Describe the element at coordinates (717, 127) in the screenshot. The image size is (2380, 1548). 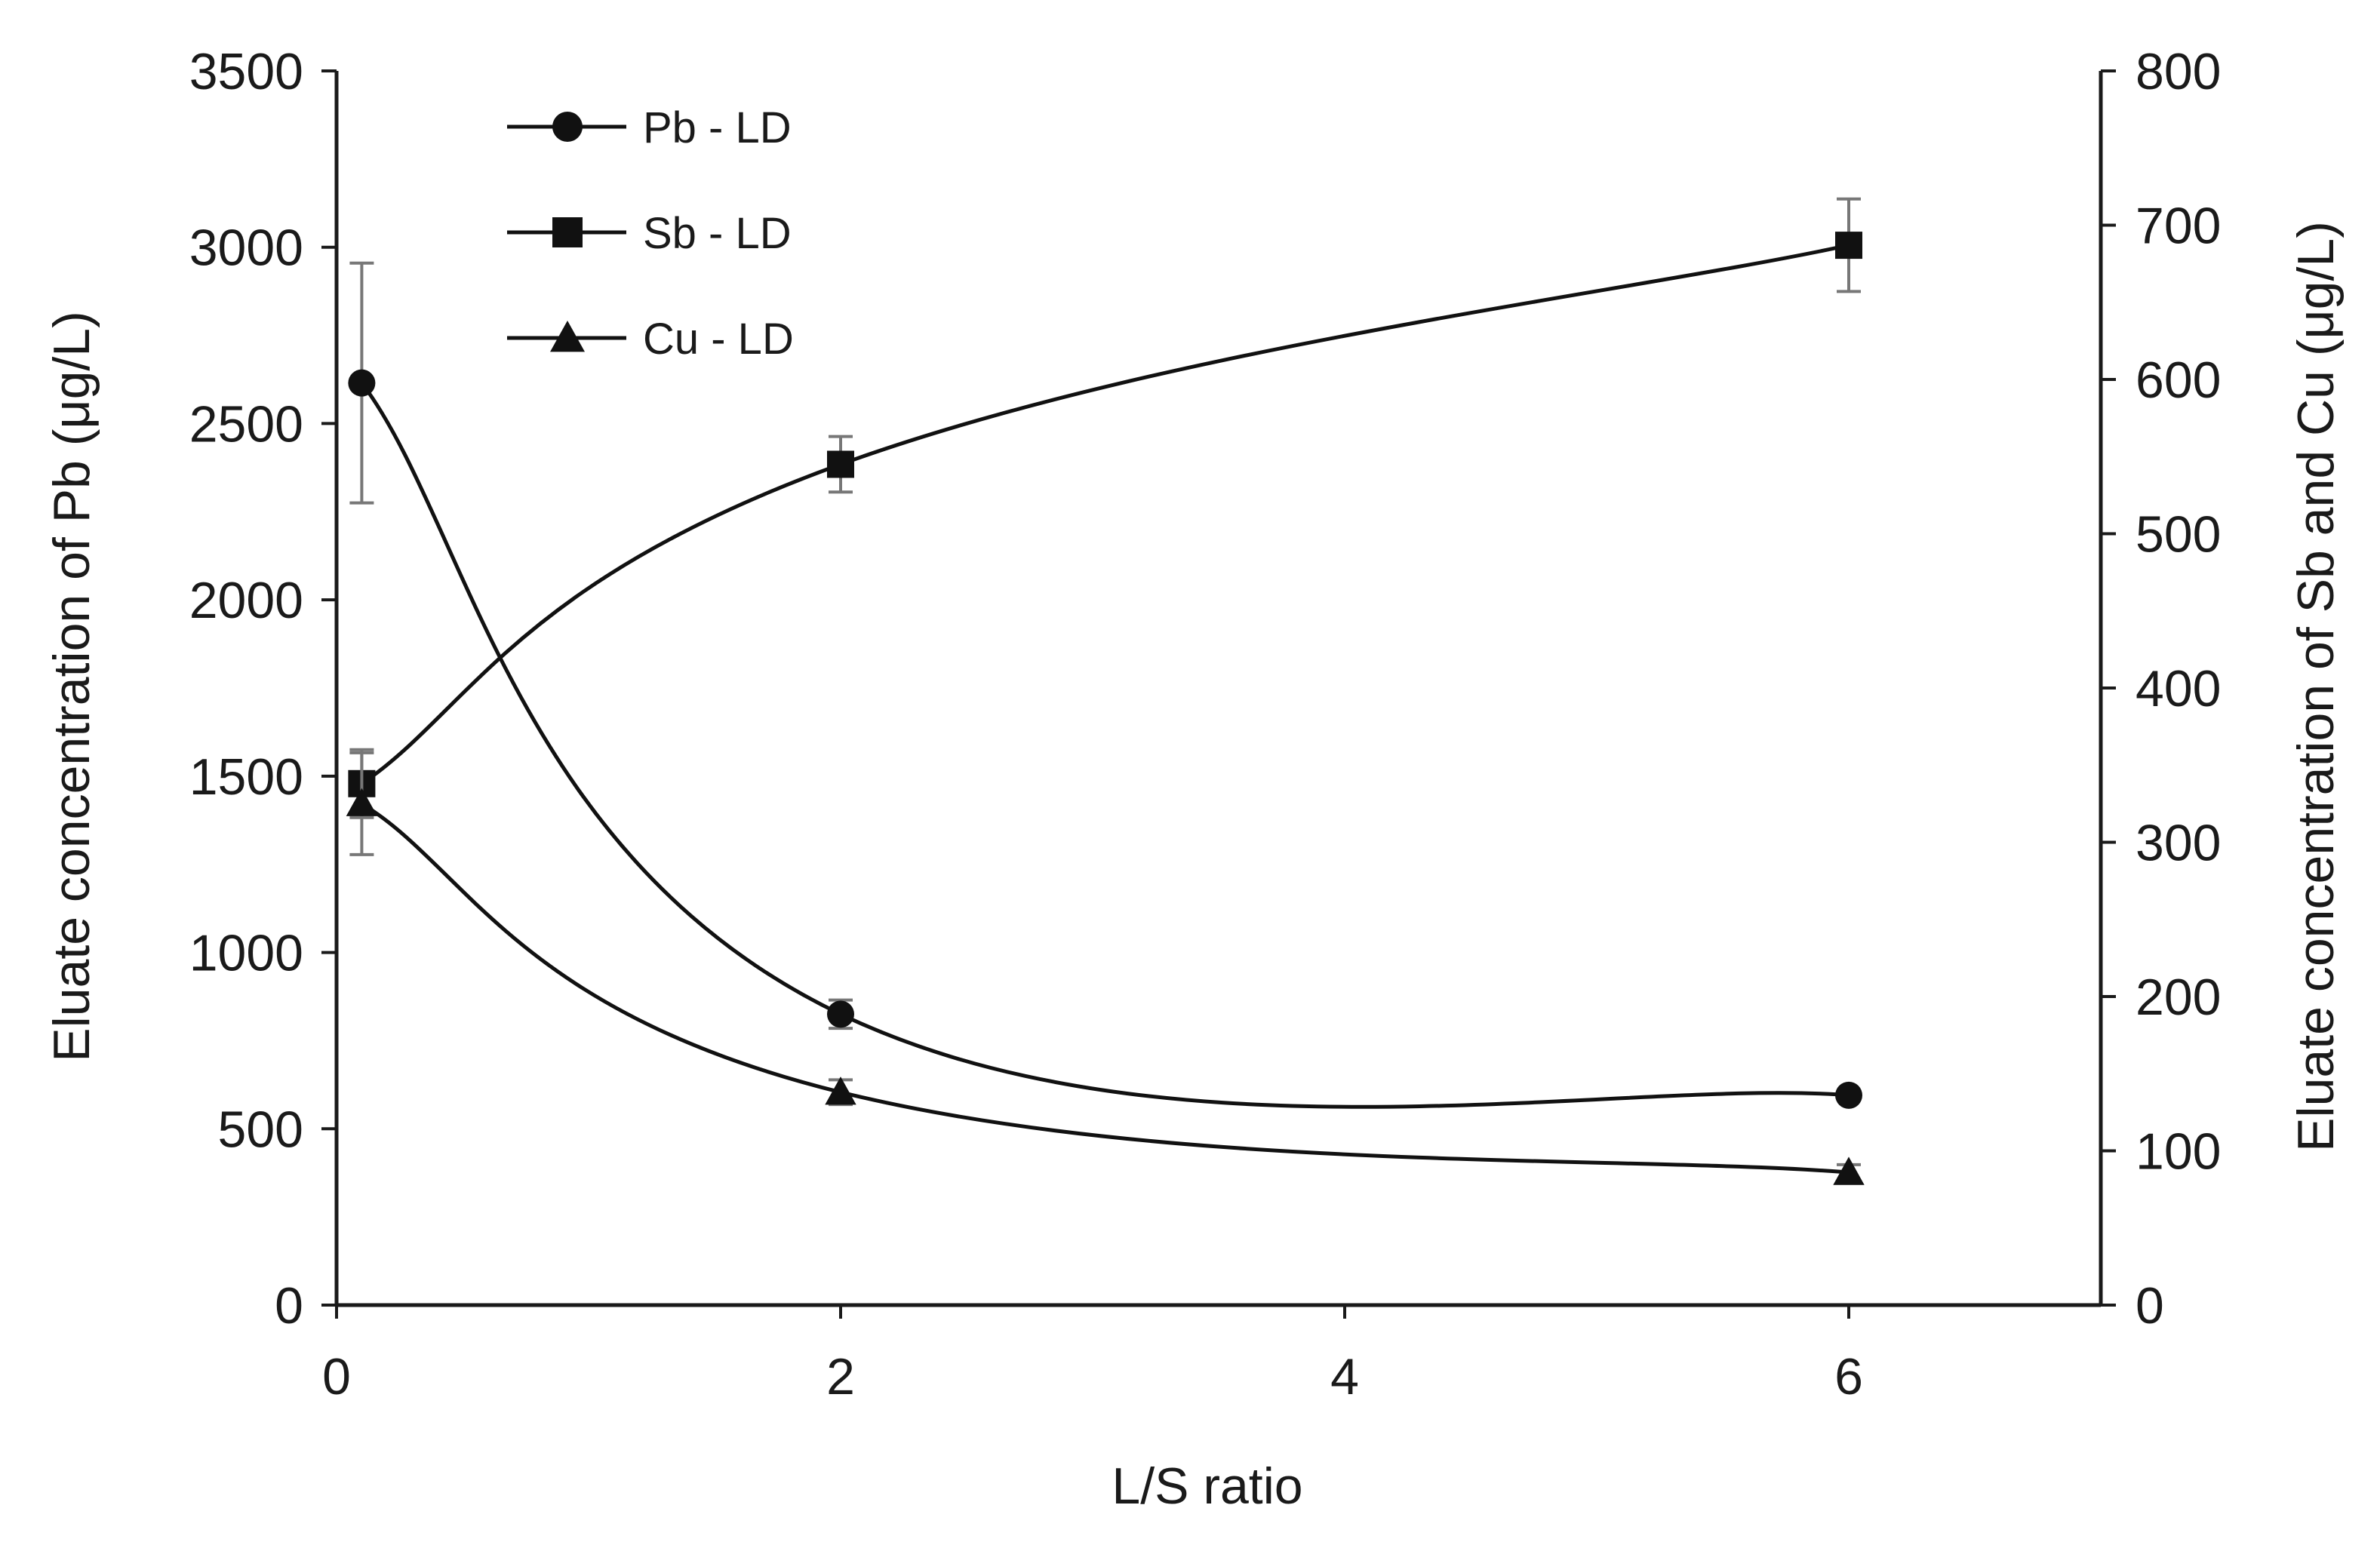
I see `legend-label-pb: Pb - LD` at that location.